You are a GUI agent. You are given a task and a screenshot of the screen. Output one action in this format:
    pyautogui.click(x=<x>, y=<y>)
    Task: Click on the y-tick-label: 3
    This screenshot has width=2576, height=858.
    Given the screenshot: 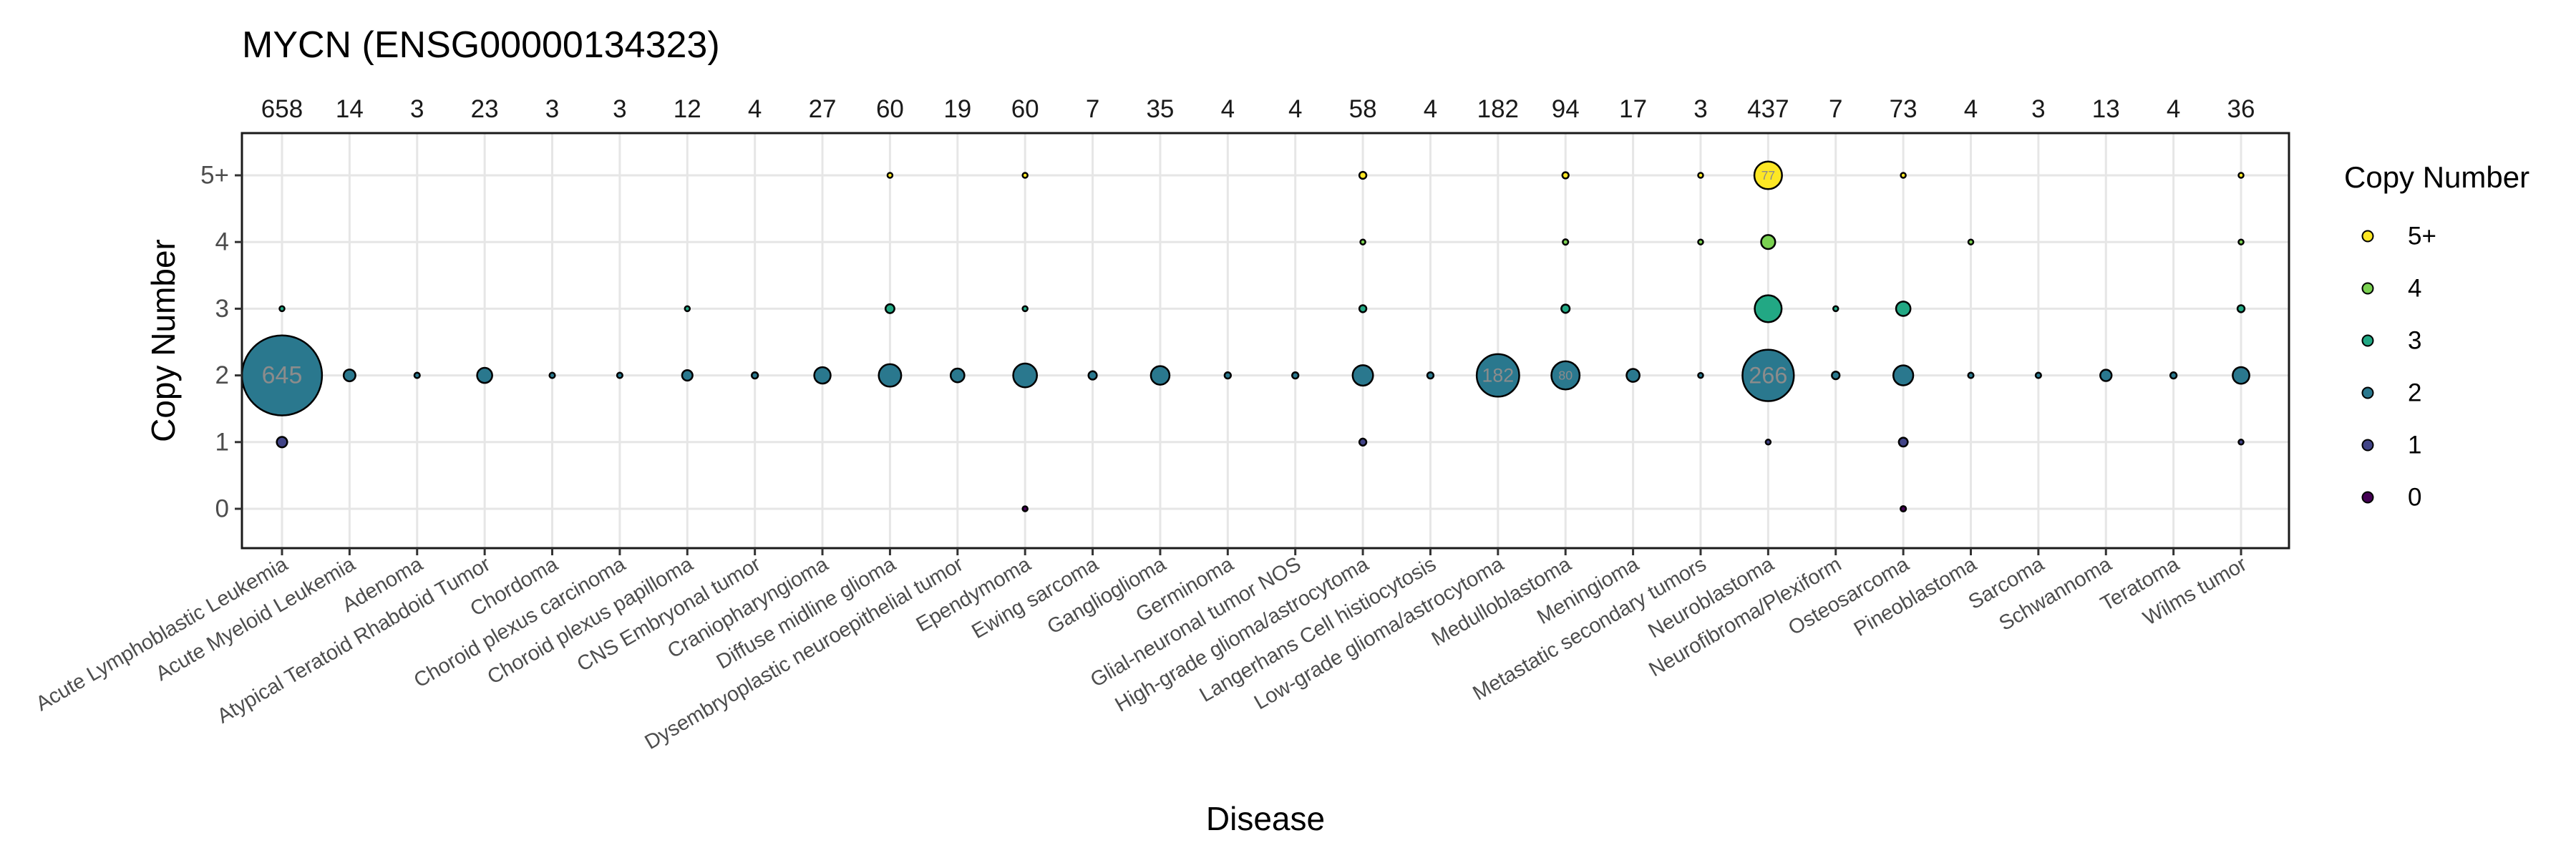 What is the action you would take?
    pyautogui.click(x=222, y=309)
    